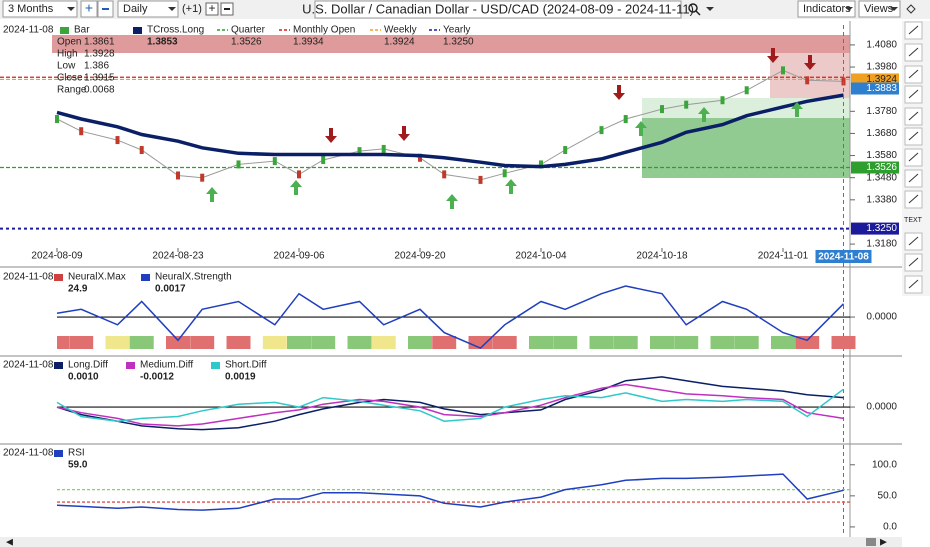 Image resolution: width=930 pixels, height=547 pixels. I want to click on search-icon, so click(693, 8).